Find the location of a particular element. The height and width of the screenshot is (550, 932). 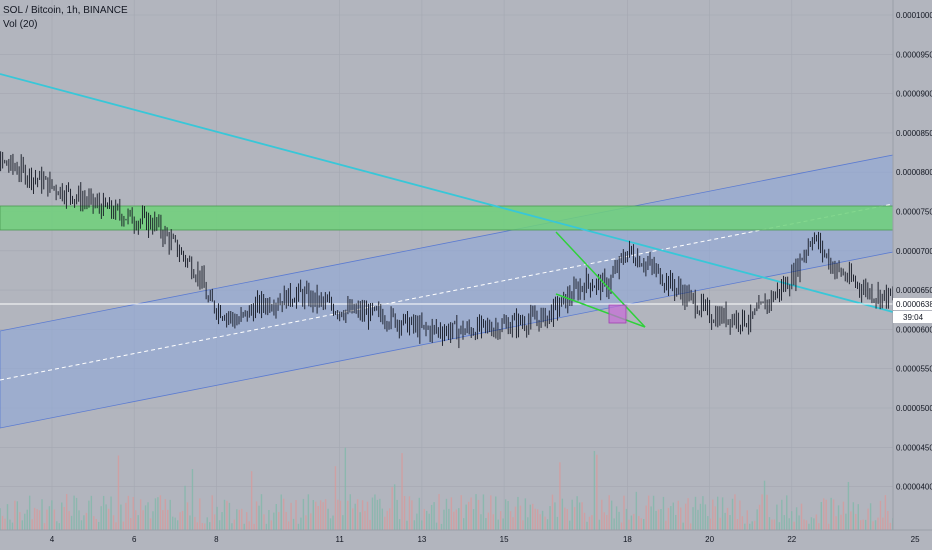

price-axis is located at coordinates (912, 265).